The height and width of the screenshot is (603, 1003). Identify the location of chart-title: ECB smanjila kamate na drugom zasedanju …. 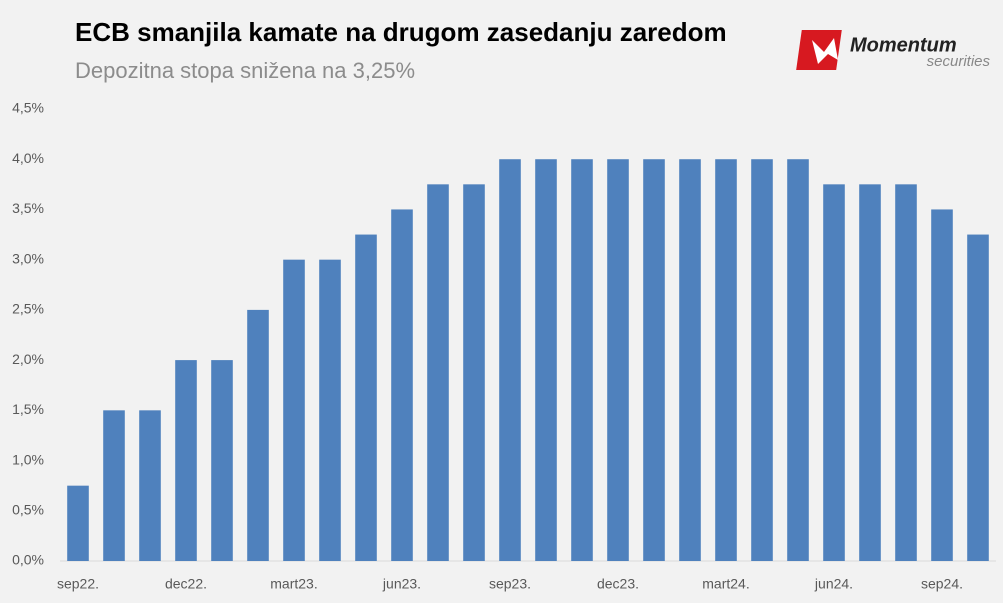
(401, 32).